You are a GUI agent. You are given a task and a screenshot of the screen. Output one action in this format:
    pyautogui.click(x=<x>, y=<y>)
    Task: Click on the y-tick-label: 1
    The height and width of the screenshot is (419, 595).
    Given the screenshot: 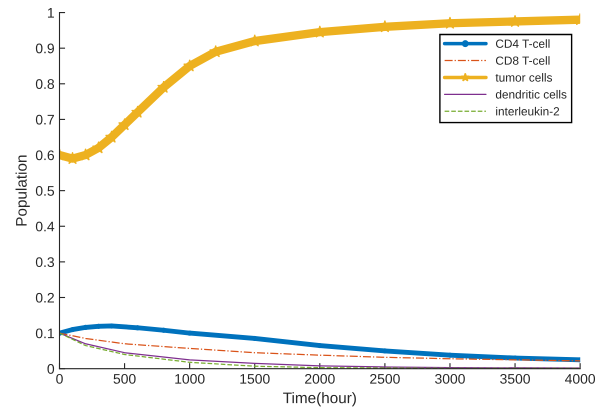 What is the action you would take?
    pyautogui.click(x=51, y=13)
    